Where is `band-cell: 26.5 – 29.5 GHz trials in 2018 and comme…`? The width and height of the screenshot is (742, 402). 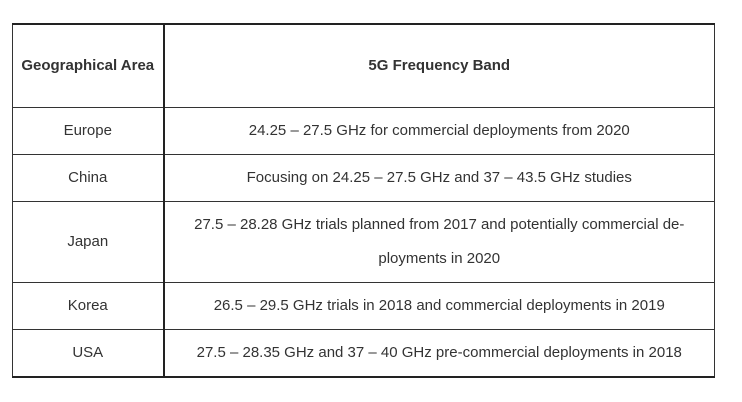 band-cell: 26.5 – 29.5 GHz trials in 2018 and comme… is located at coordinates (439, 306).